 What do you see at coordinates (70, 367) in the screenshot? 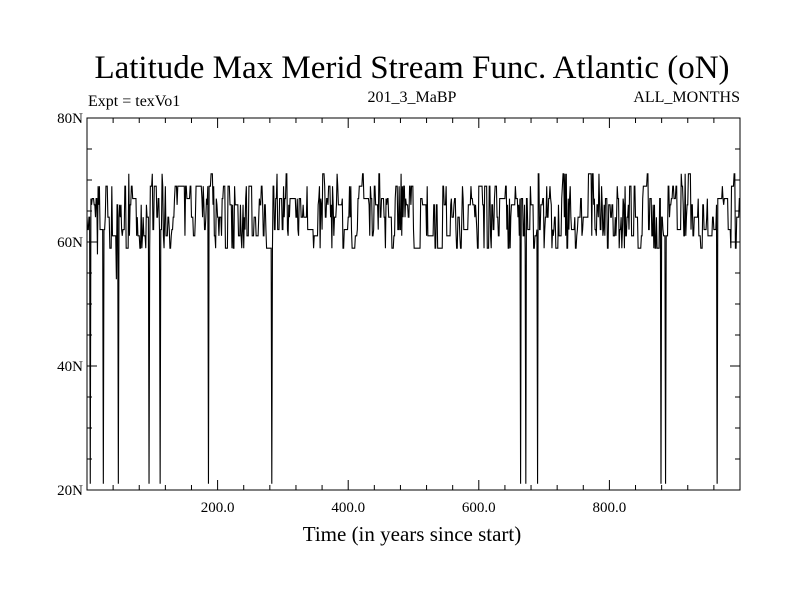
I see `y-tick-label: 40N` at bounding box center [70, 367].